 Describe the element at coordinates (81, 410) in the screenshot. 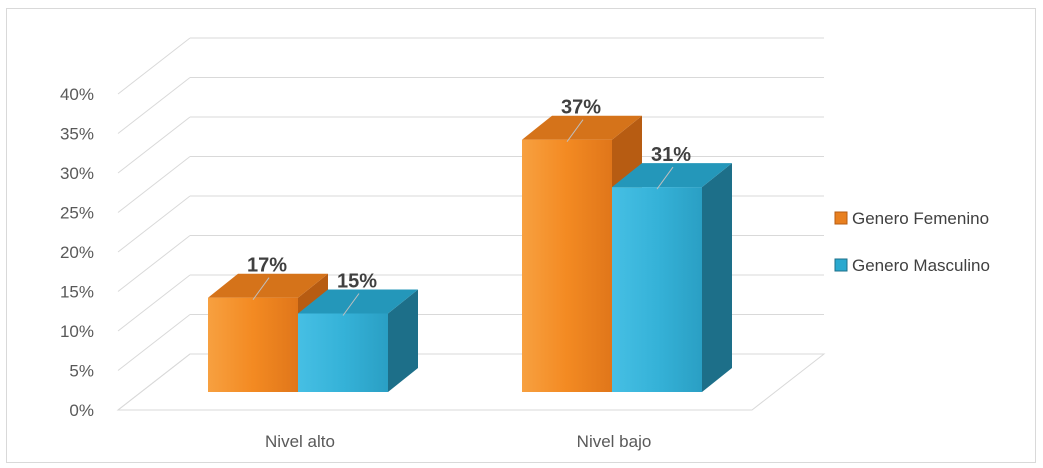

I see `y-tick-label: 0%` at that location.